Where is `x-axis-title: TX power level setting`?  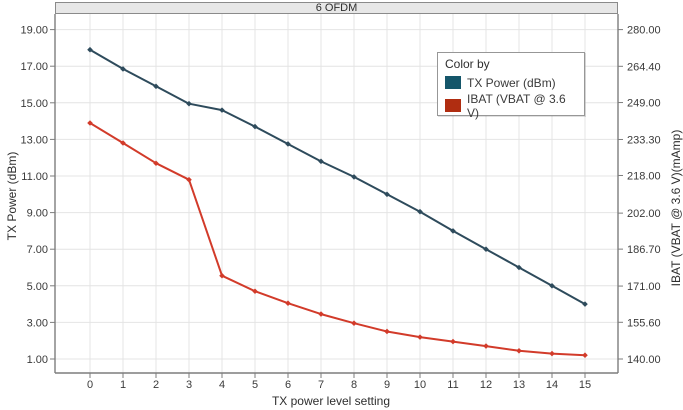
x-axis-title: TX power level setting is located at coordinates (331, 401).